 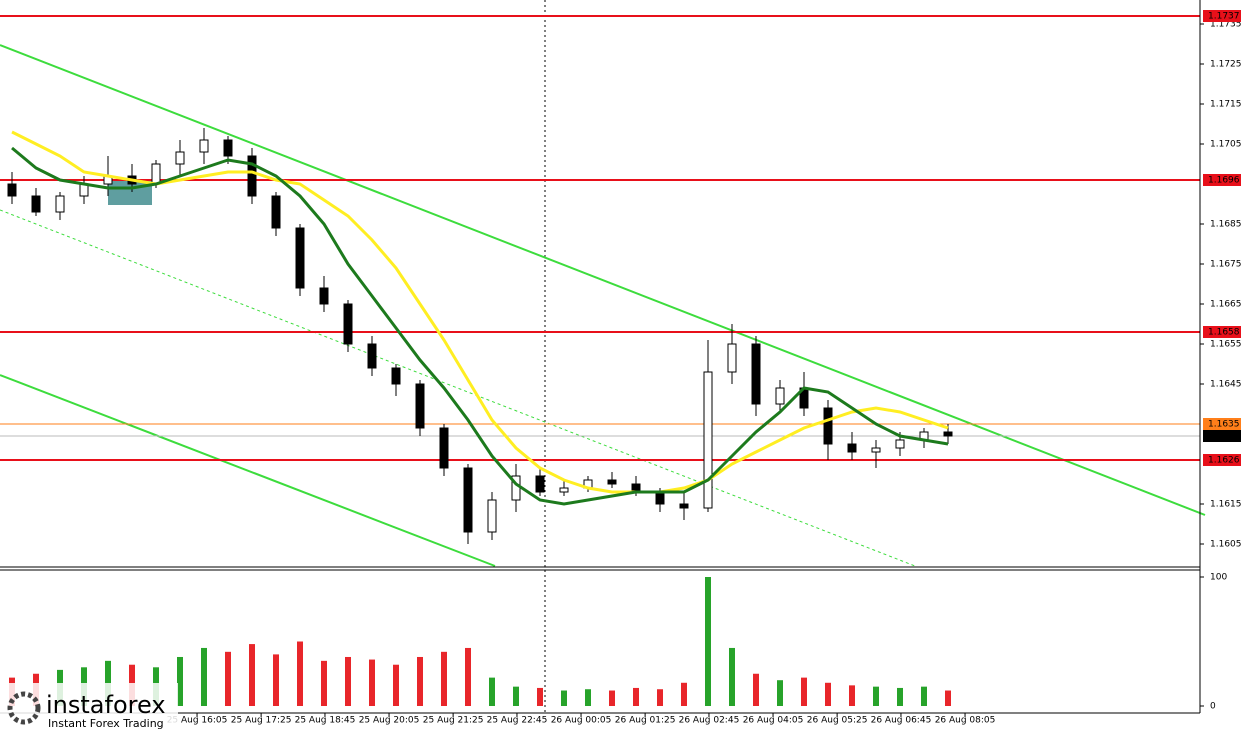 I want to click on x-tick-label: 26 Aug 08:05, so click(x=965, y=721).